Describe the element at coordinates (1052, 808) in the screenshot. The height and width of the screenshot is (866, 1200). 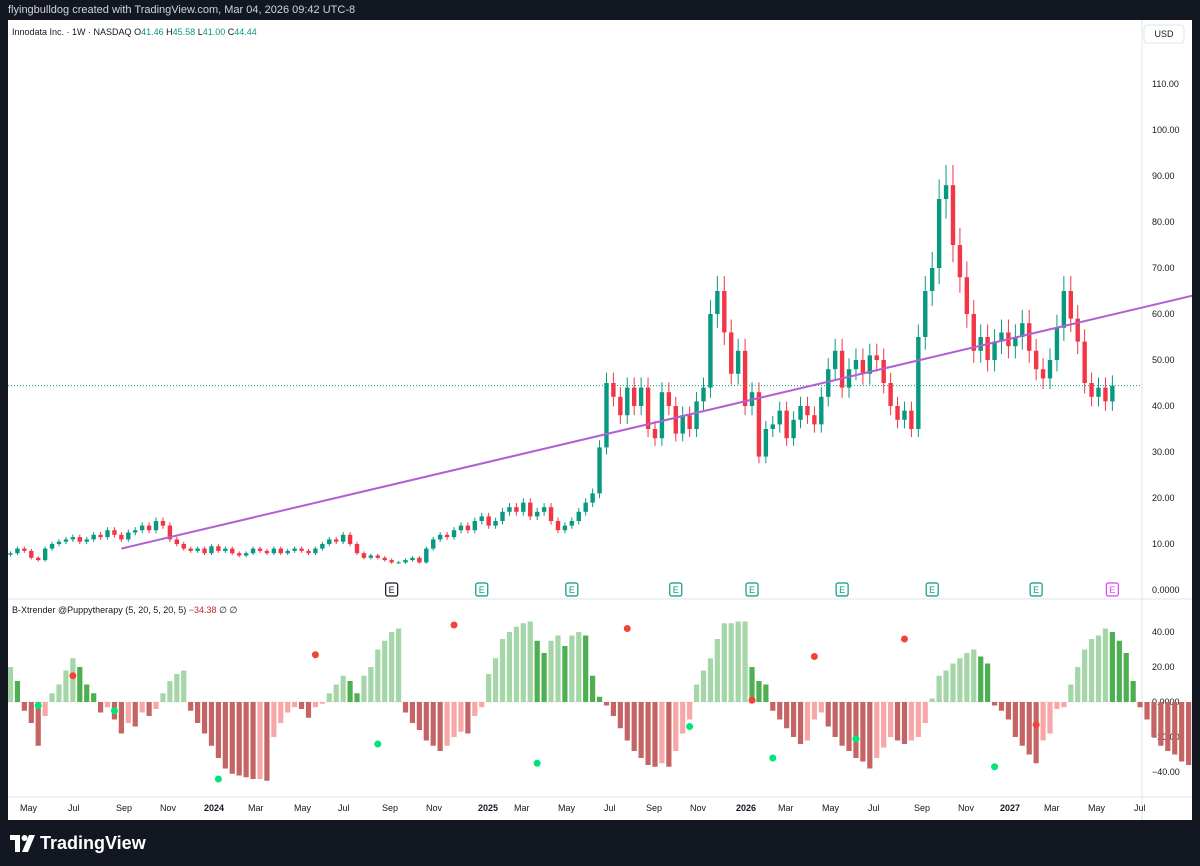
I see `time-tick-label: Mar` at that location.